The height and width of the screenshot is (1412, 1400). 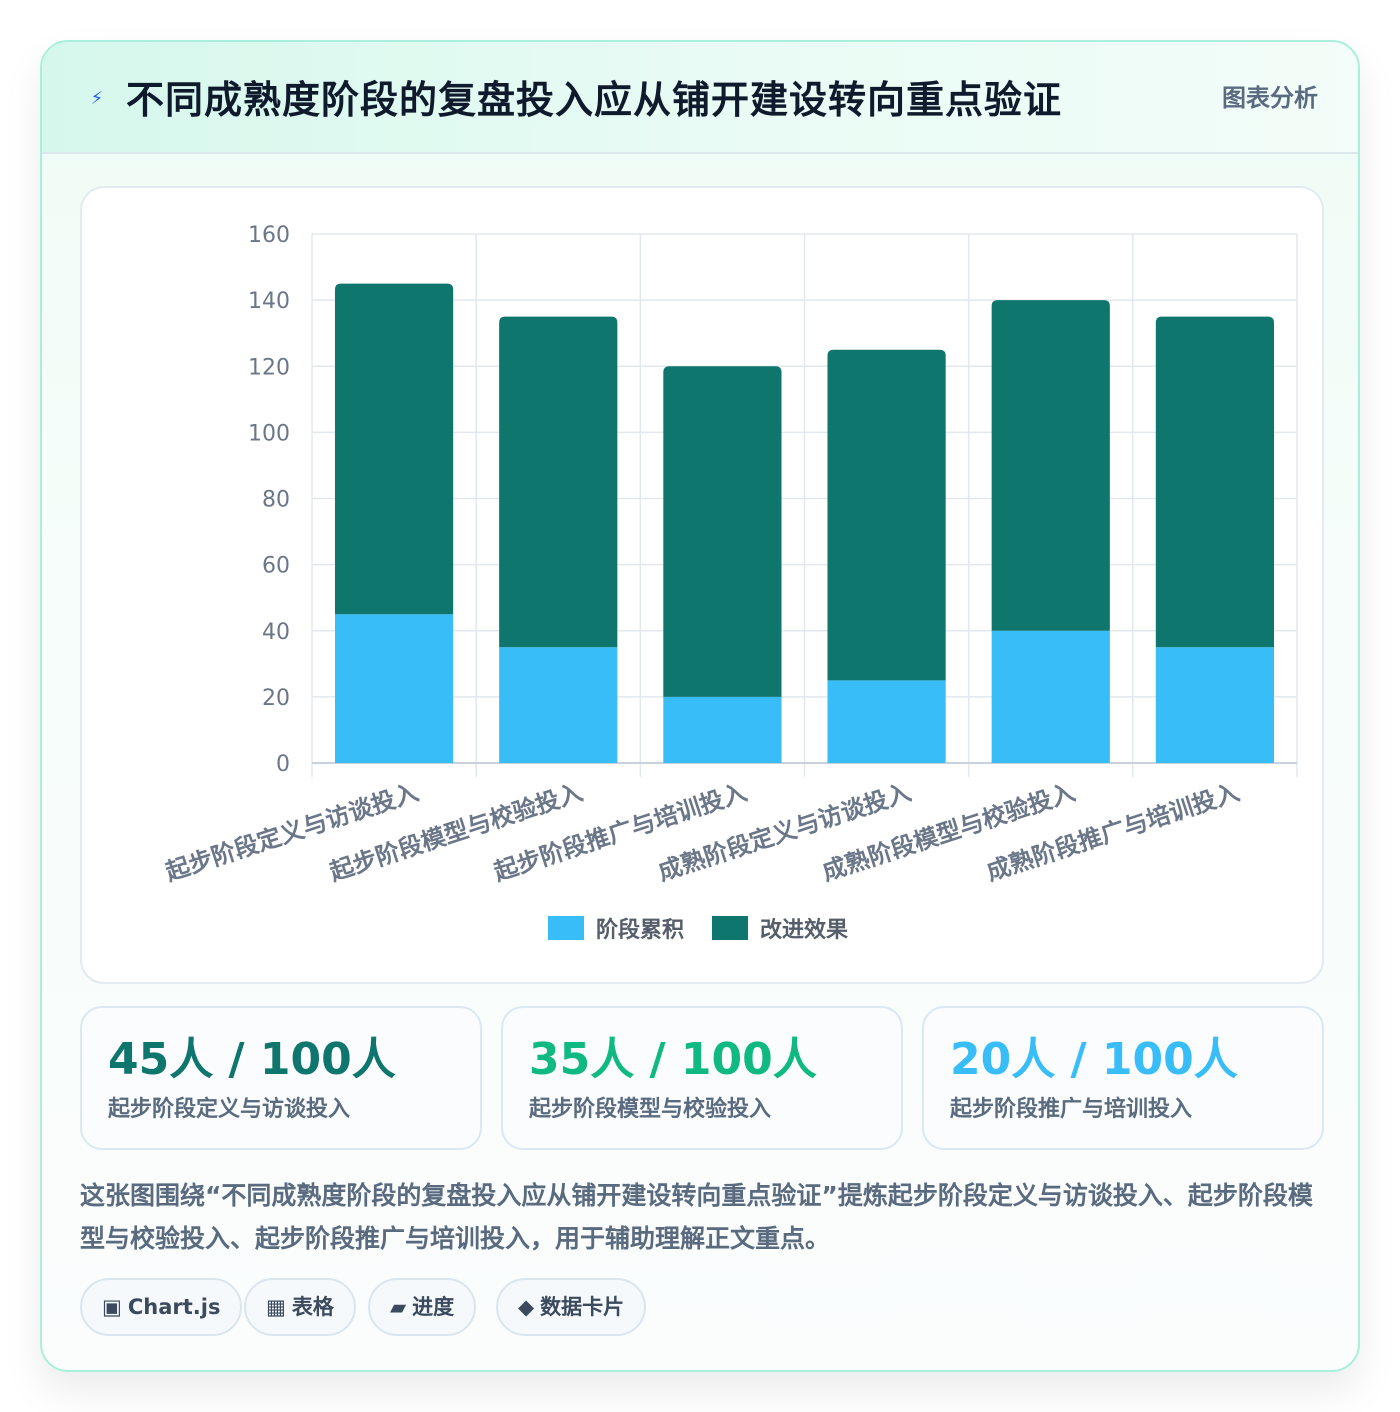 I want to click on chart-icon: ▣, so click(x=112, y=1307).